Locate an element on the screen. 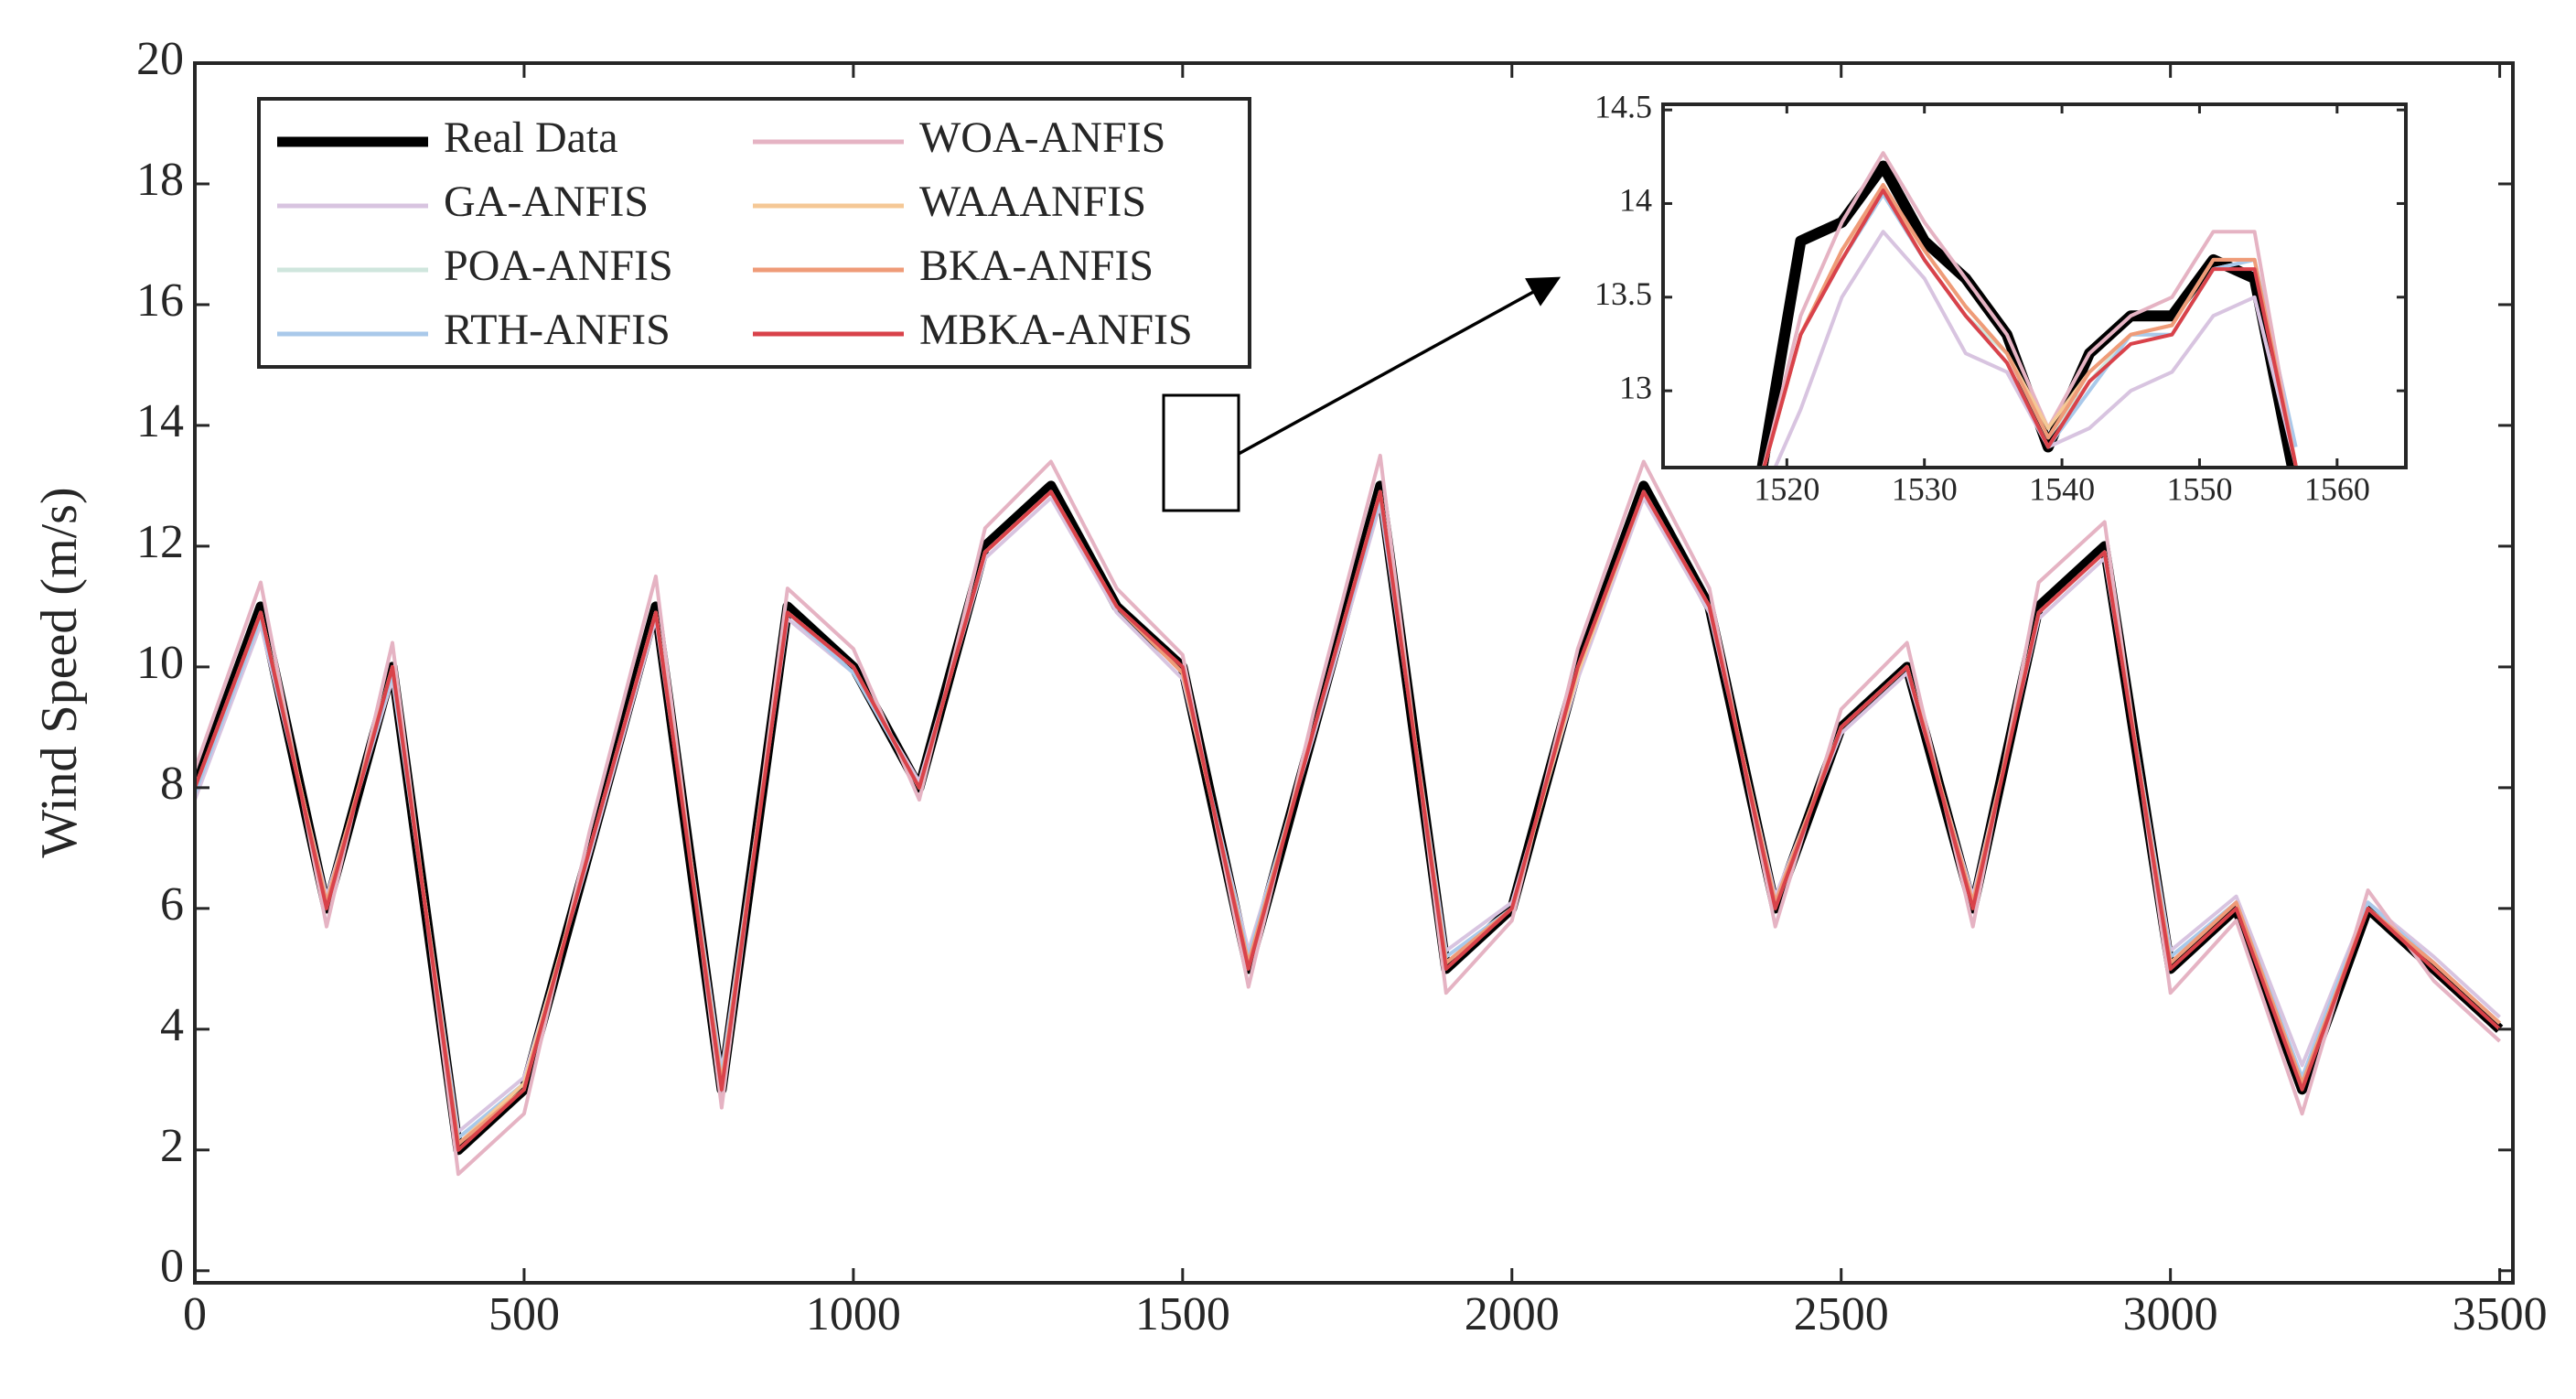 The width and height of the screenshot is (2576, 1399). legend-label: BKA-ANFIS is located at coordinates (1036, 266).